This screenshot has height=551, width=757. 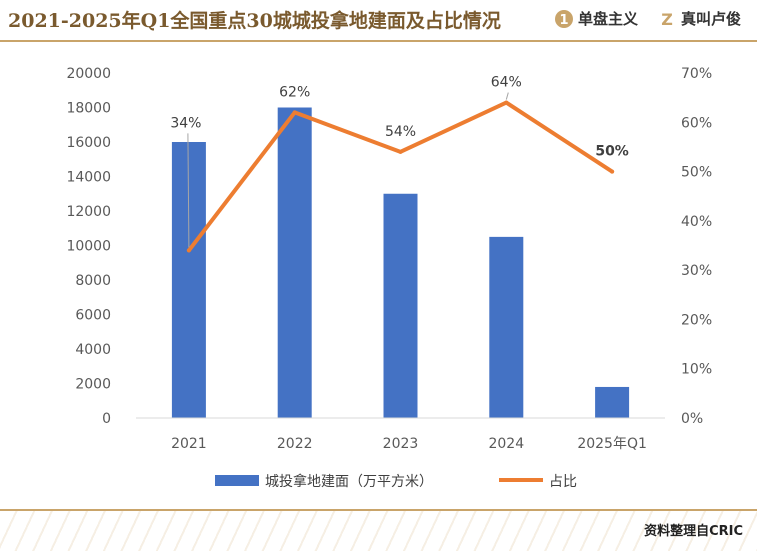 I want to click on y-right-tick-label: 70%, so click(x=696, y=74).